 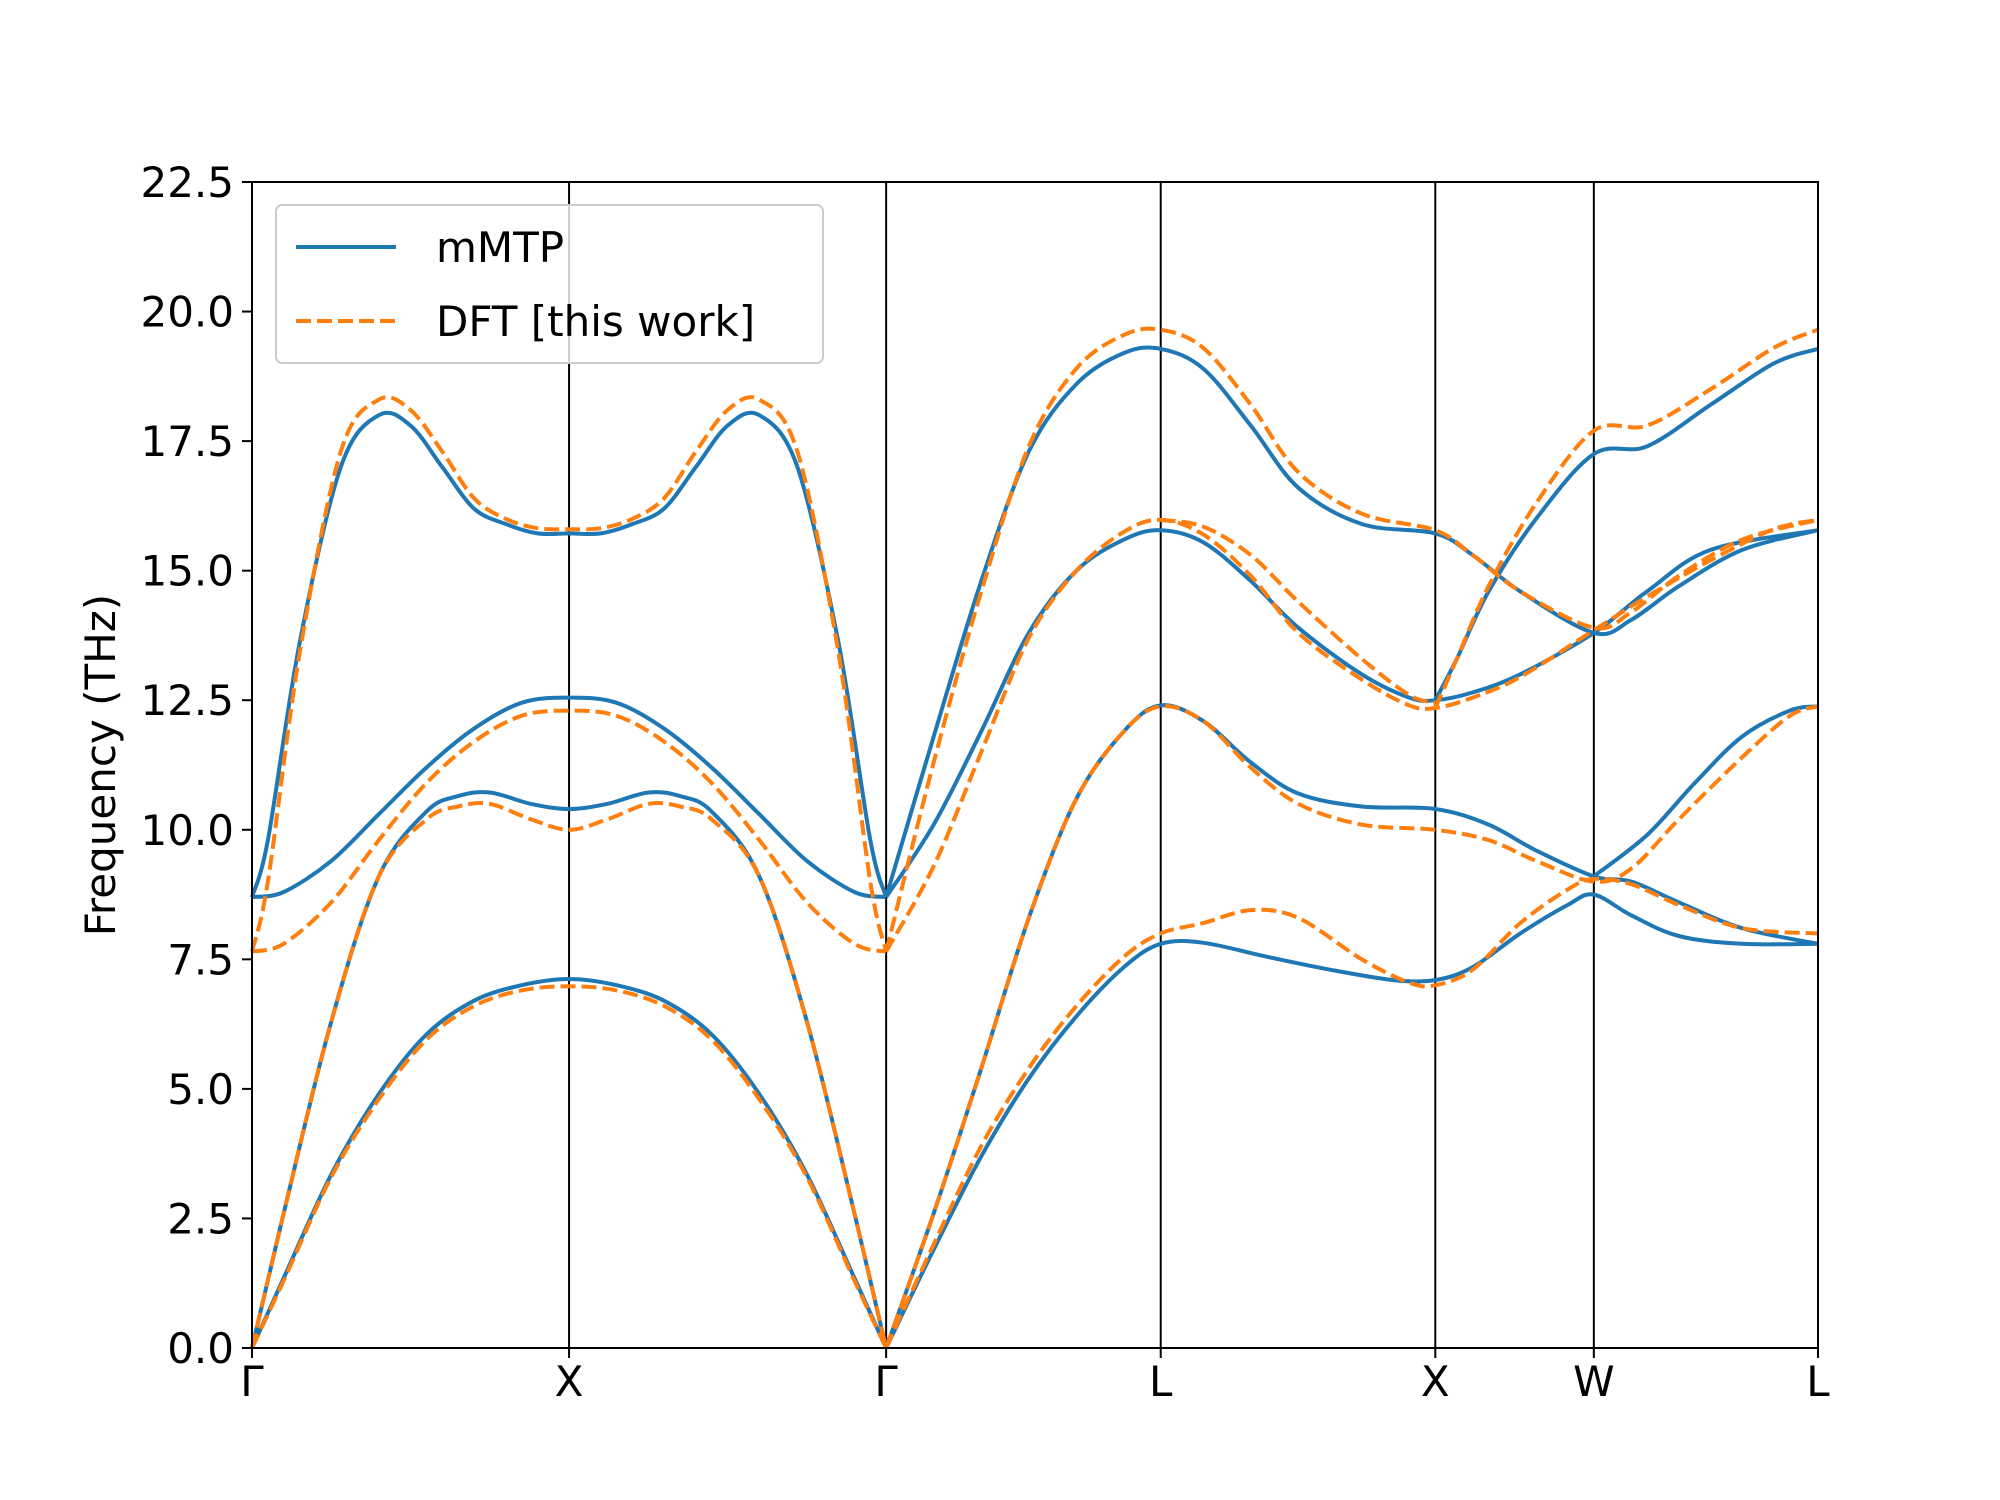 I want to click on y-tick-label-2: 5.0, so click(x=200, y=1089).